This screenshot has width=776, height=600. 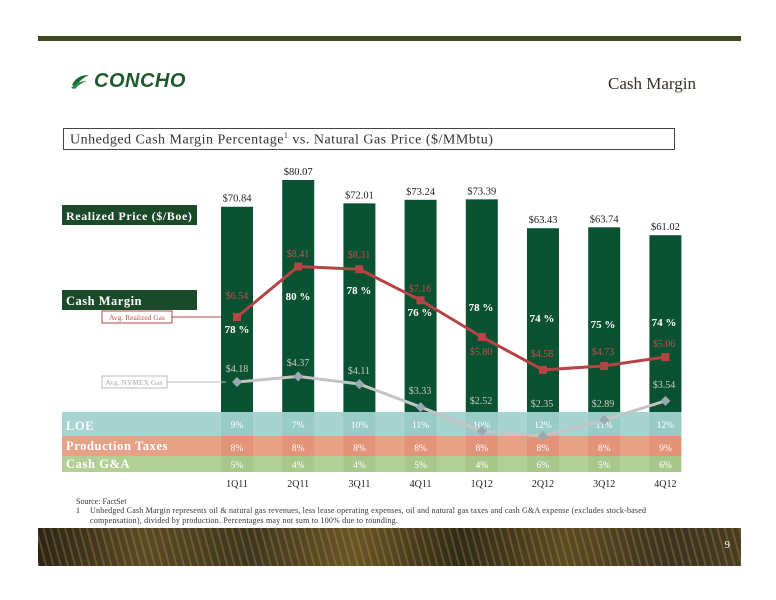 What do you see at coordinates (481, 449) in the screenshot?
I see `label-production-taxes-1Q12: 8%` at bounding box center [481, 449].